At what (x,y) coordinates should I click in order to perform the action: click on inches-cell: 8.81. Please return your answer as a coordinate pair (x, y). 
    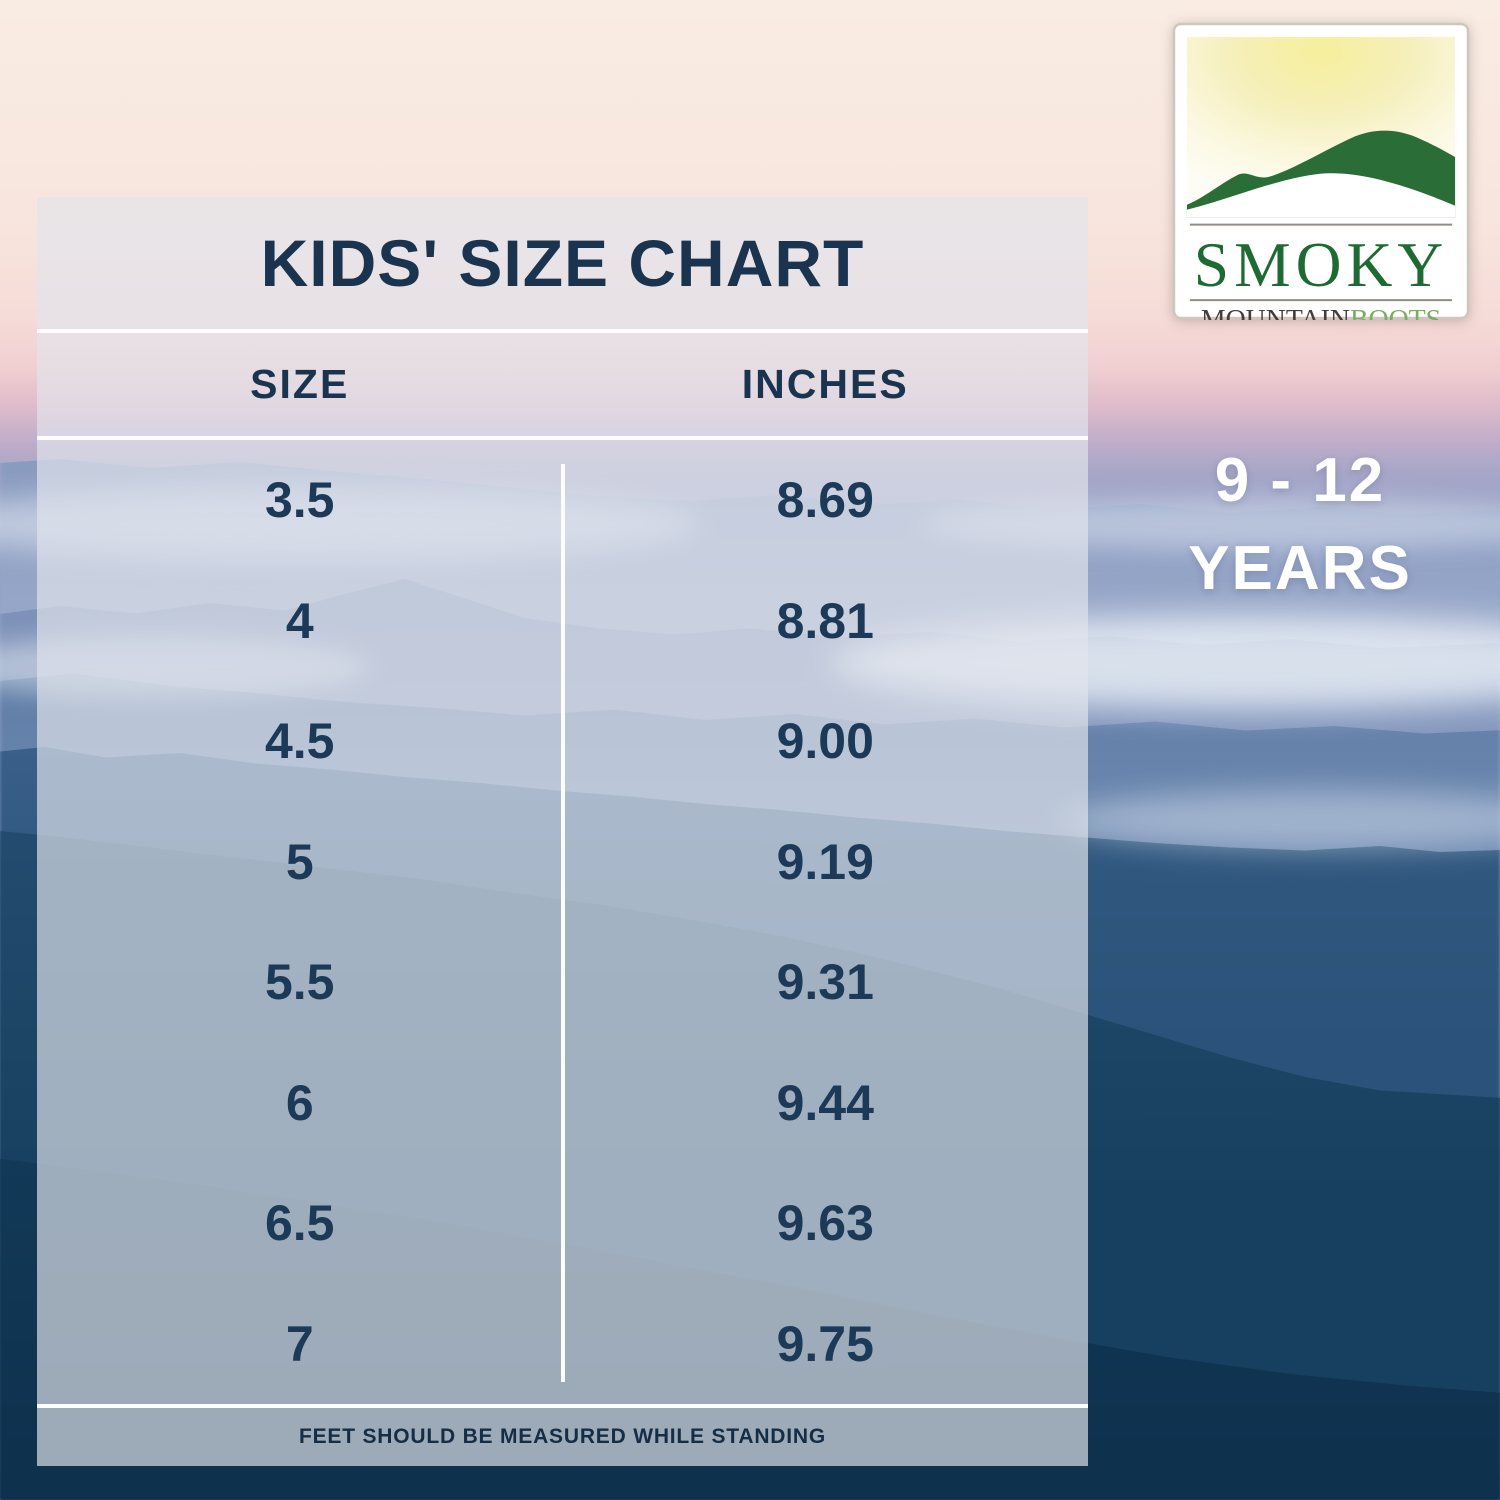
    Looking at the image, I should click on (825, 620).